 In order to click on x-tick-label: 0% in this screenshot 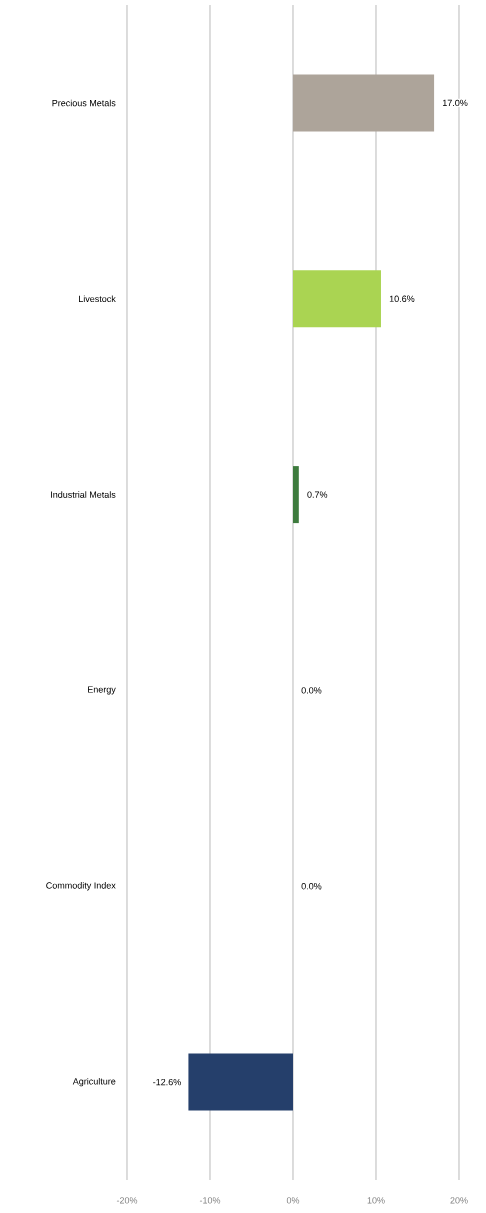, I will do `click(293, 1200)`.